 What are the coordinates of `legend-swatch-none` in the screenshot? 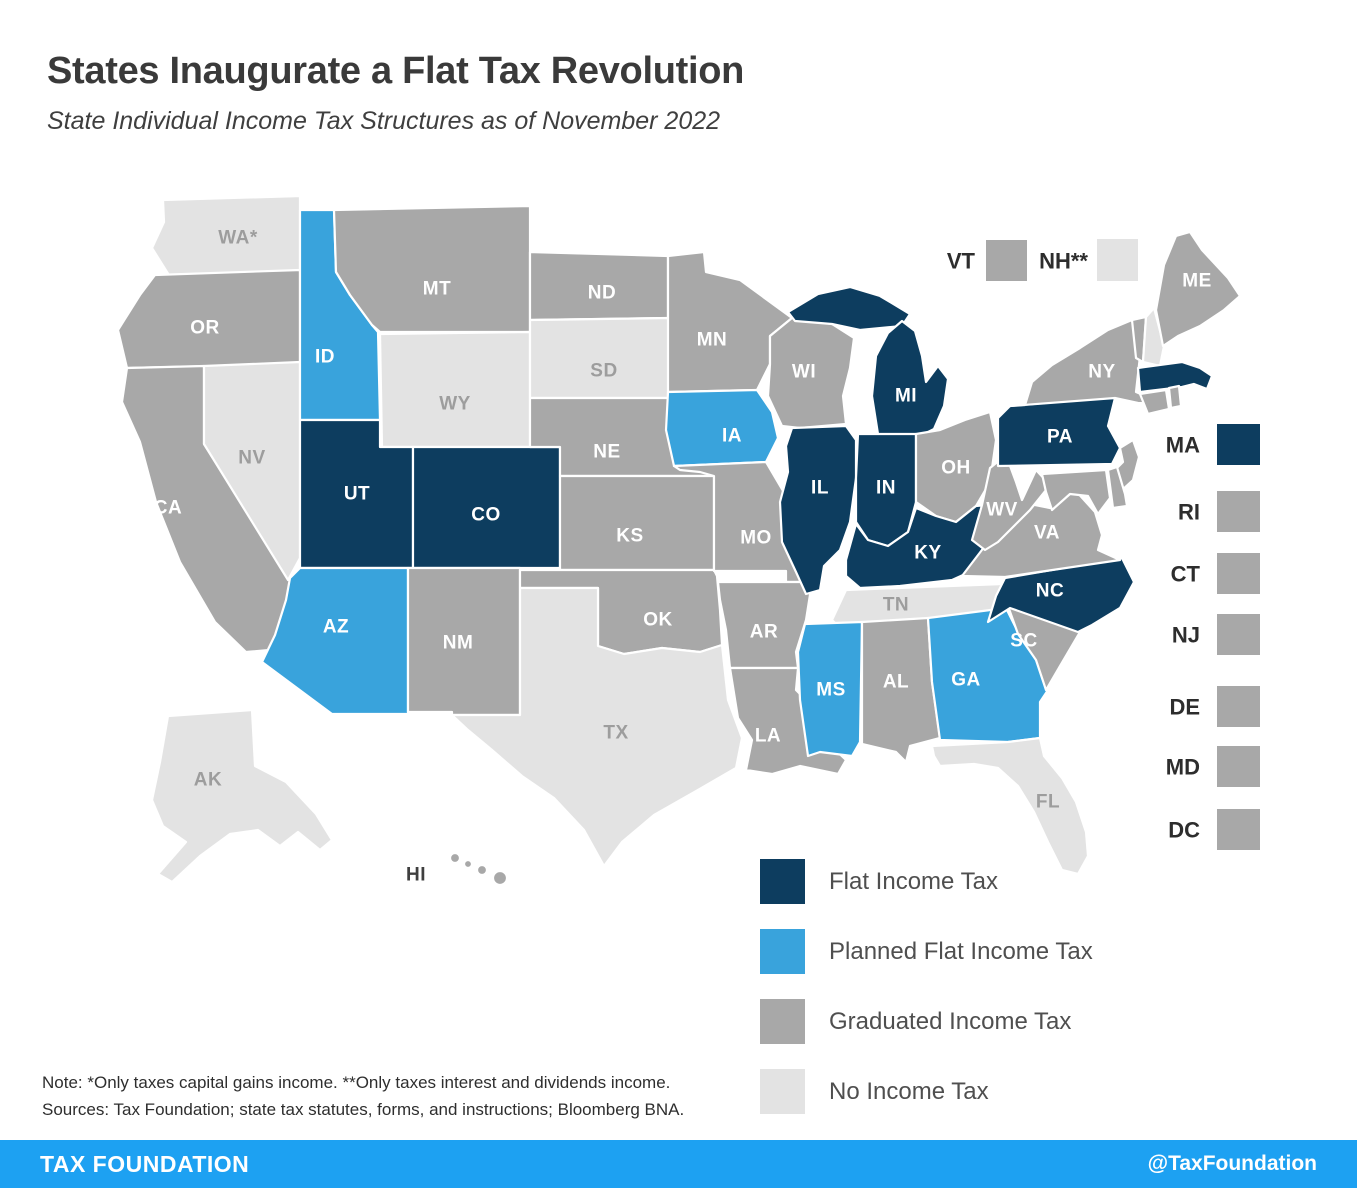 It's located at (782, 1091).